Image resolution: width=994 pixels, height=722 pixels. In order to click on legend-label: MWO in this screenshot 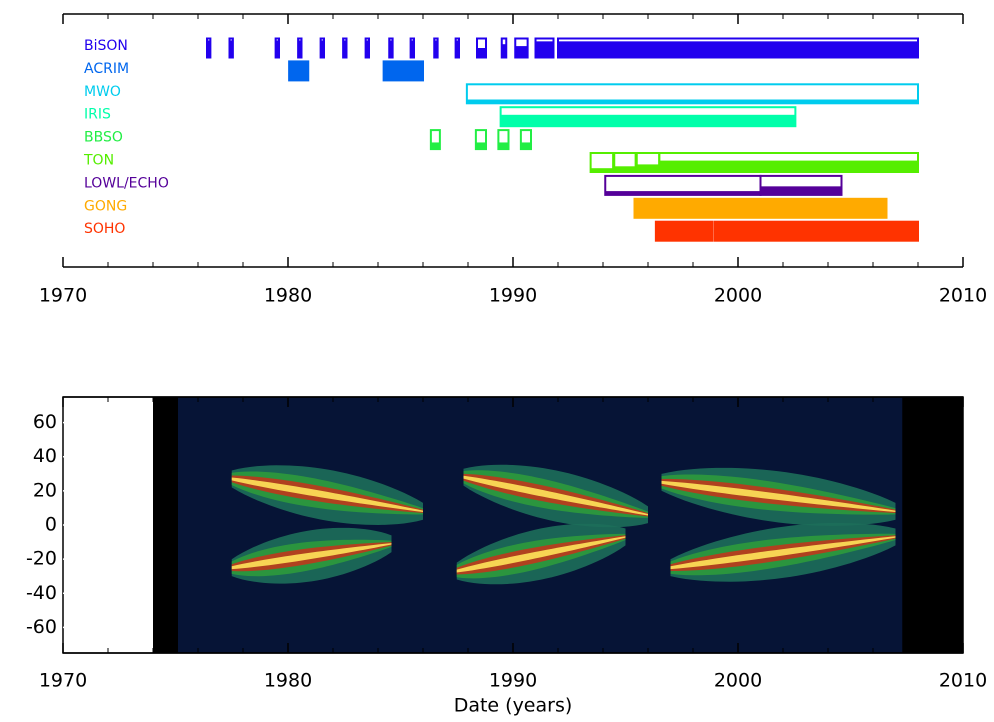, I will do `click(102, 92)`.